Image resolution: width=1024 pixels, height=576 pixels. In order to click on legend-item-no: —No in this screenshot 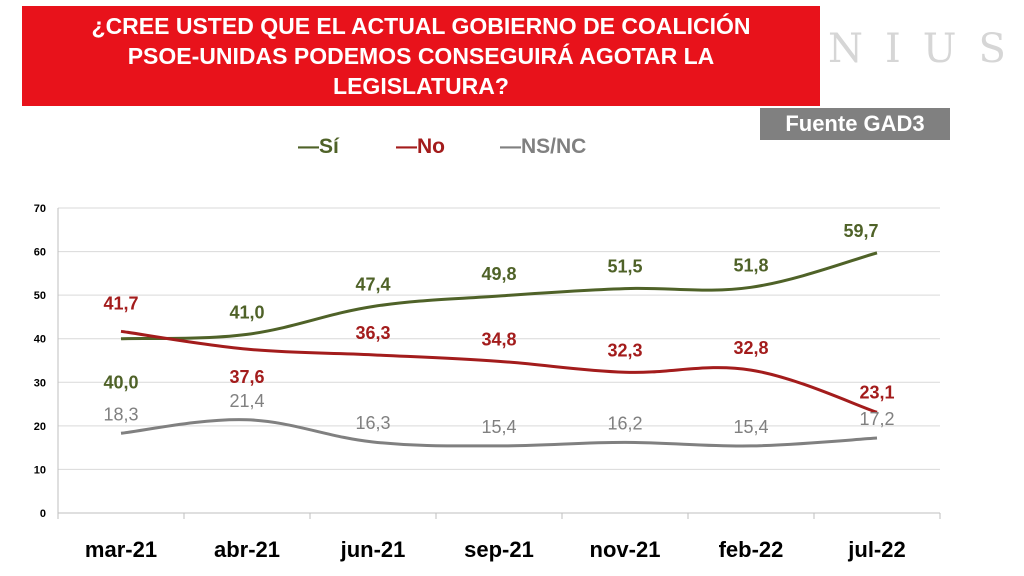, I will do `click(420, 146)`.